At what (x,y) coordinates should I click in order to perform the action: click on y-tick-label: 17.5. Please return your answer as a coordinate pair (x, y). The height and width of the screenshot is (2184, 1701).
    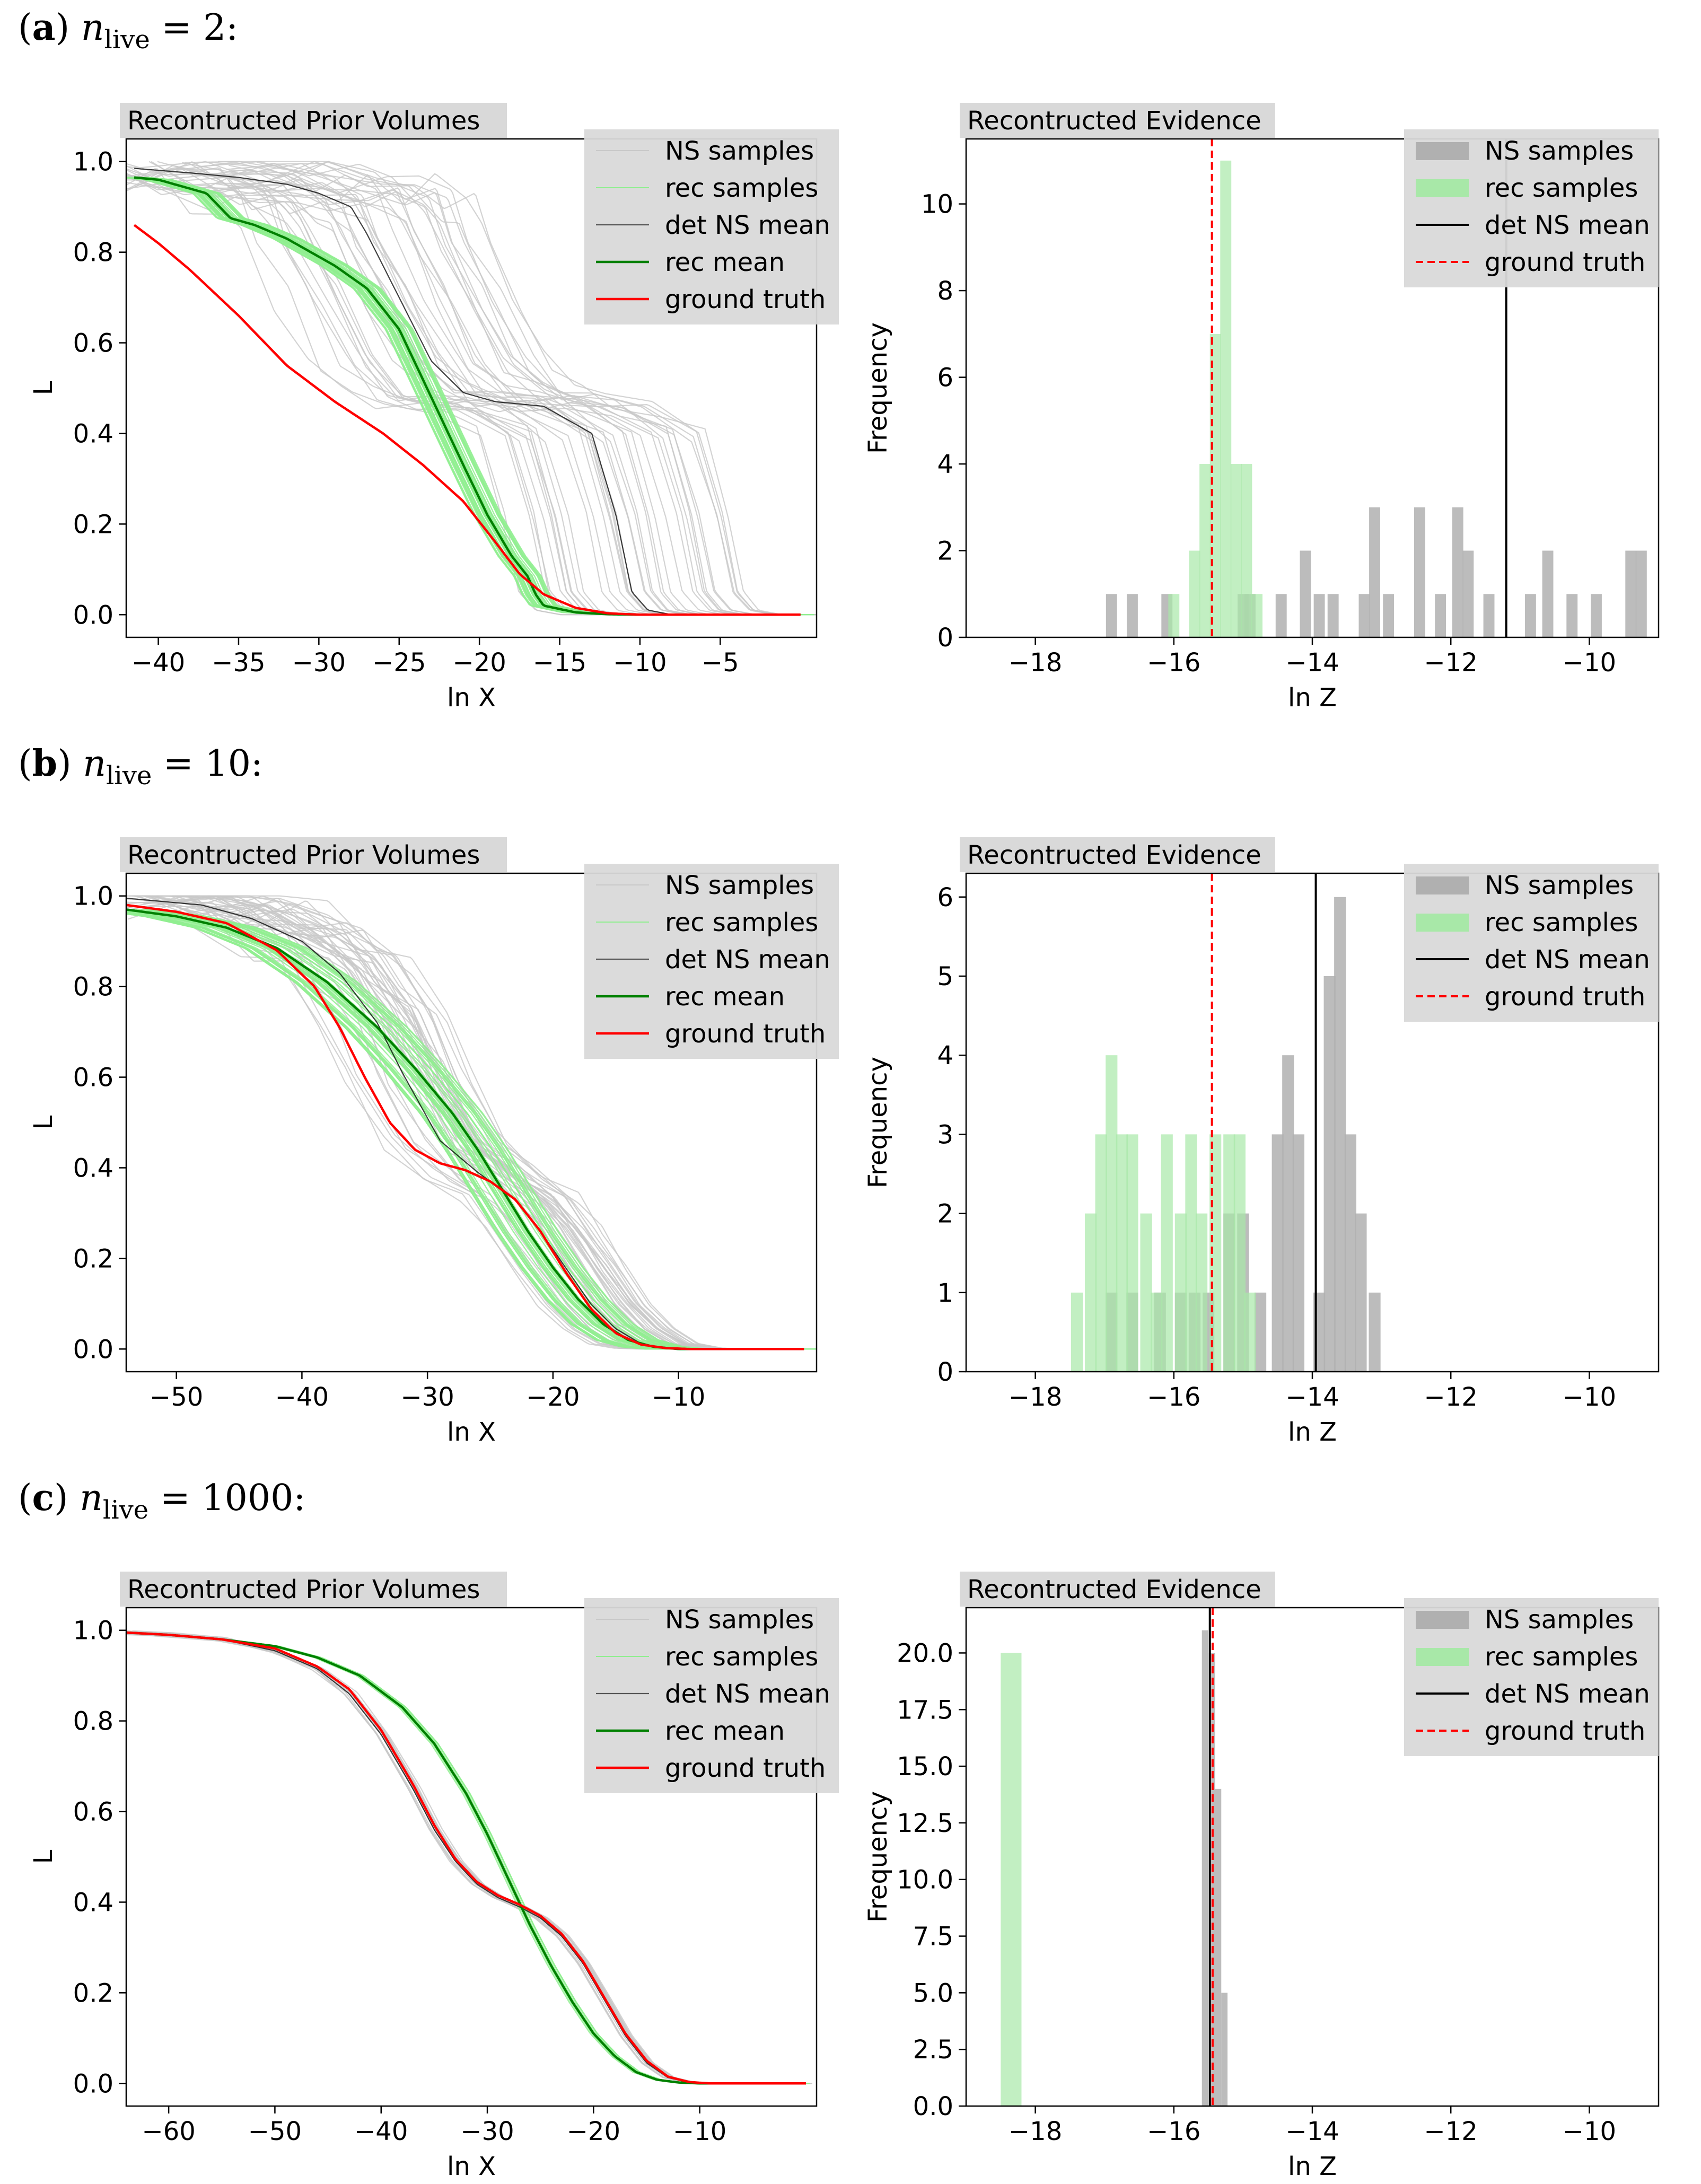
    Looking at the image, I should click on (925, 1710).